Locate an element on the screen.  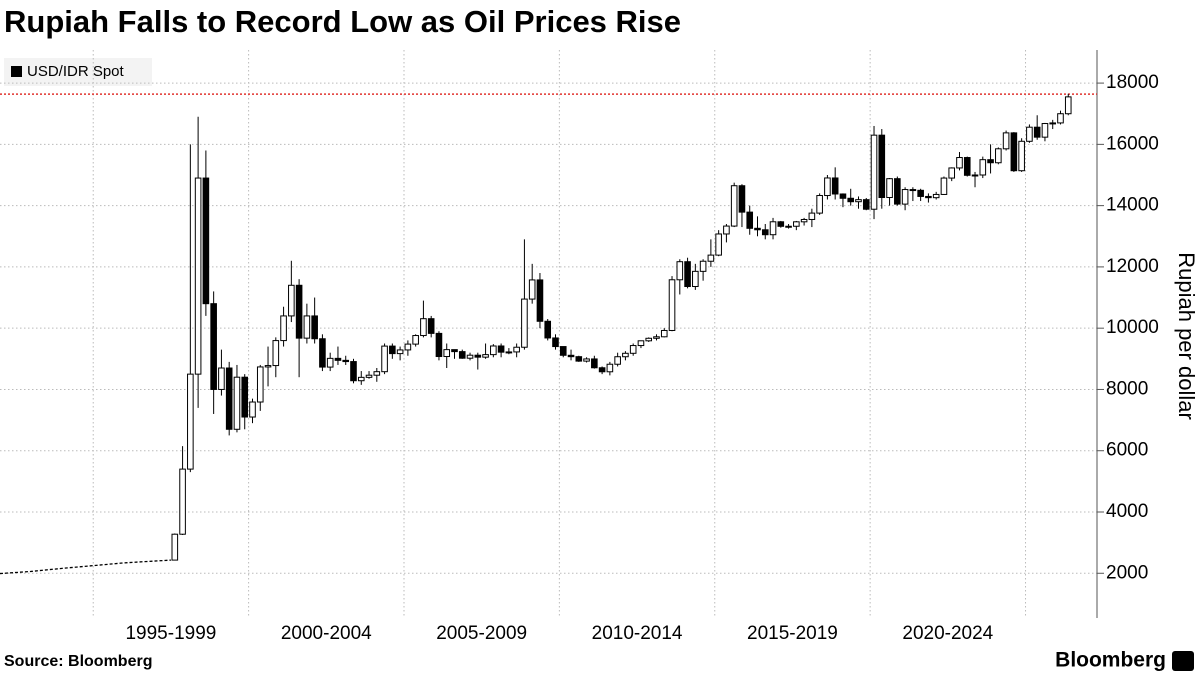
legend: USD/IDR Spot is located at coordinates (78, 72).